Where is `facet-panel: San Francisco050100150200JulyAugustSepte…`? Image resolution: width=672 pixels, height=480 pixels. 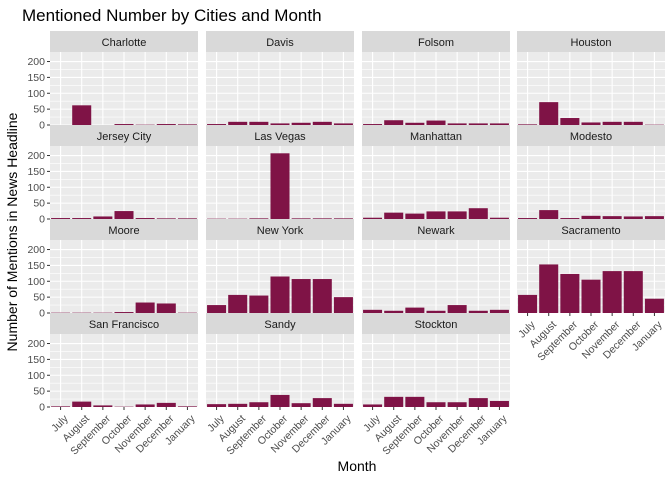 facet-panel: San Francisco050100150200JulyAugustSepte… is located at coordinates (112, 385).